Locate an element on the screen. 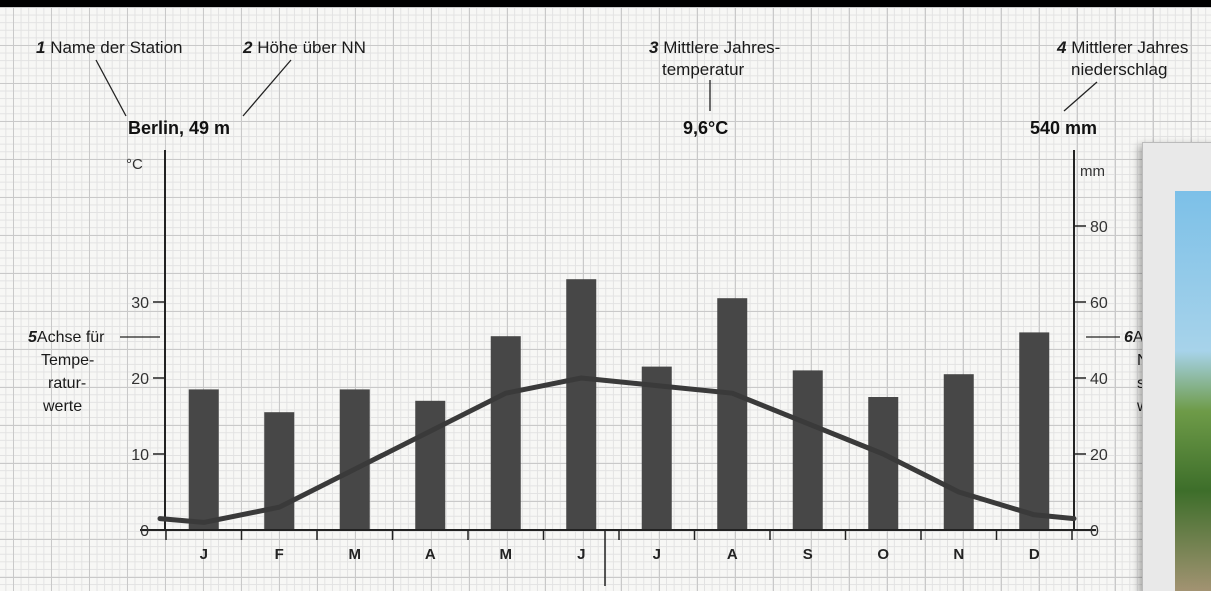  top-border is located at coordinates (605, 3).